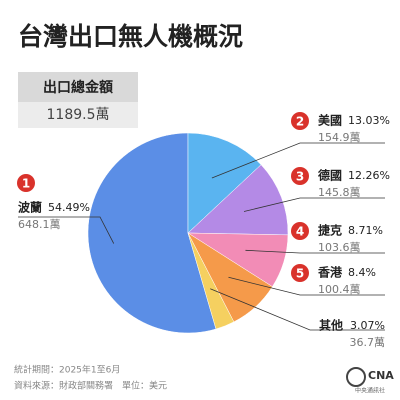 The image size is (400, 400). What do you see at coordinates (90, 386) in the screenshot?
I see `note: 資料來源：財政部關務署 單位：美元` at bounding box center [90, 386].